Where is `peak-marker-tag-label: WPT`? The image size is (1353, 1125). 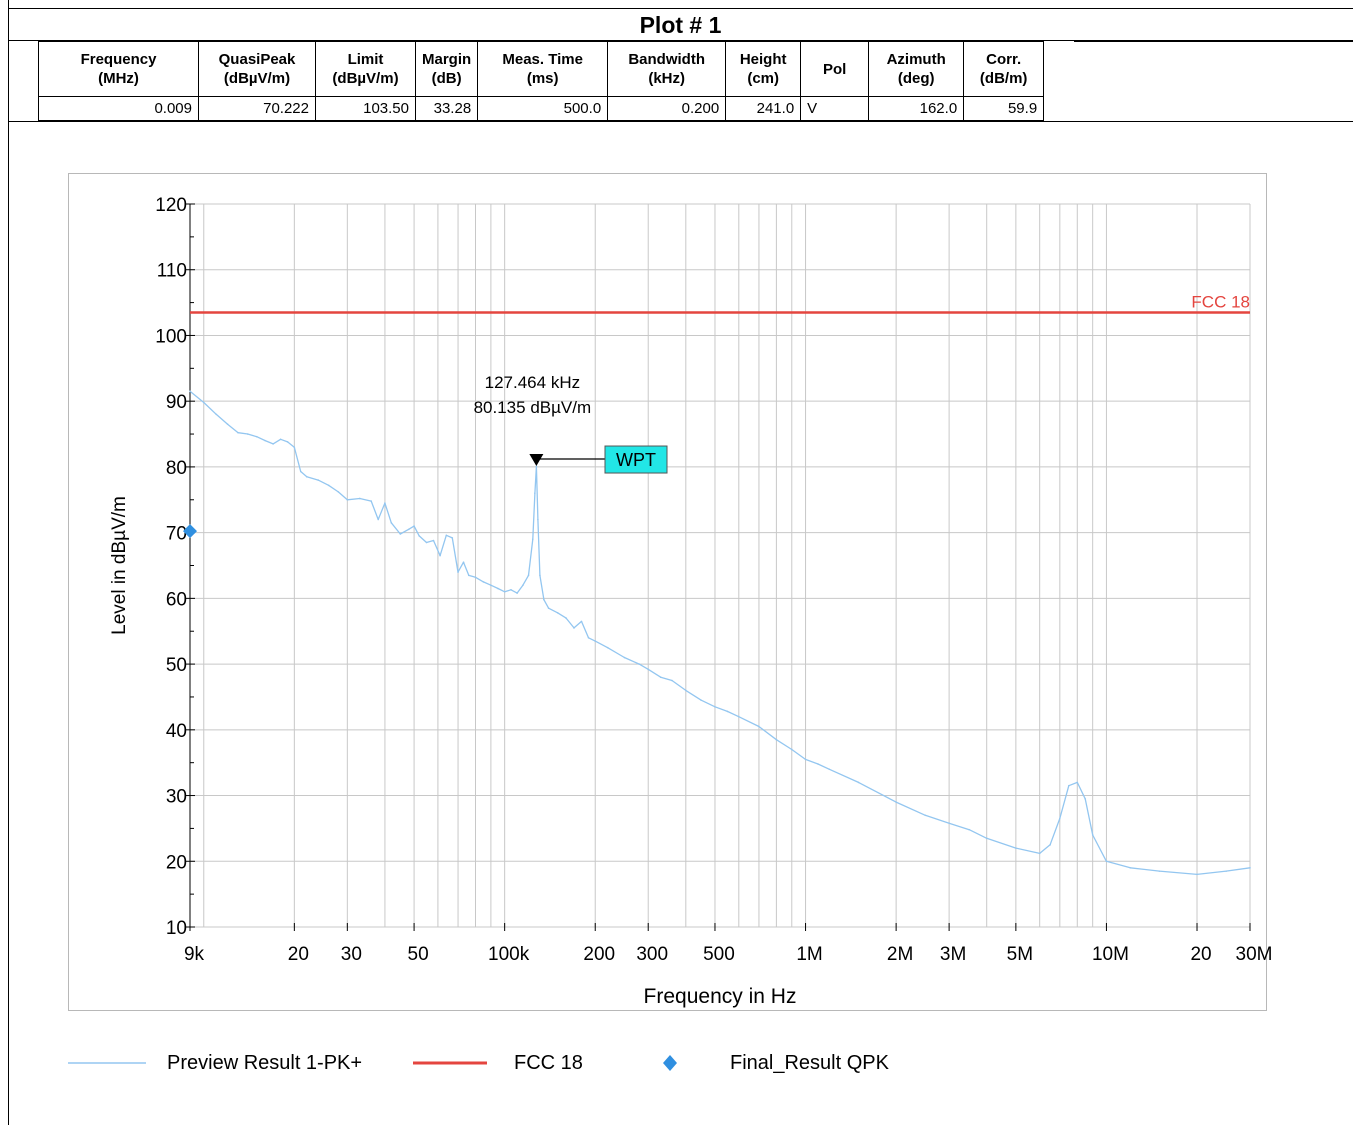
peak-marker-tag-label: WPT is located at coordinates (636, 460).